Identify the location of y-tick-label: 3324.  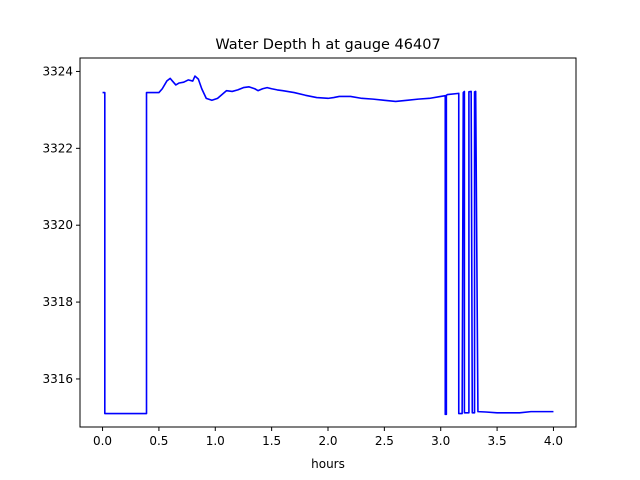
(57, 71).